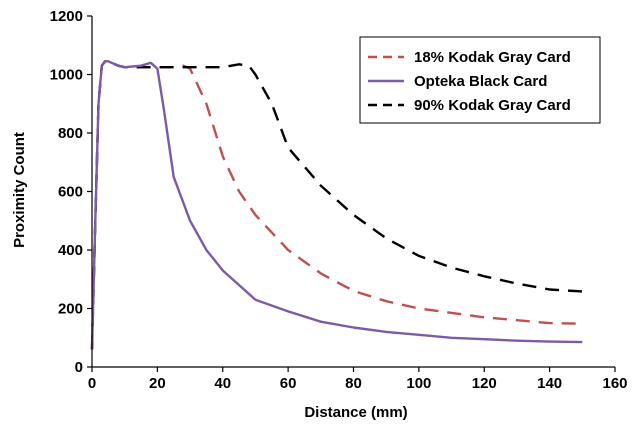  Describe the element at coordinates (549, 383) in the screenshot. I see `x-tick-label: 140` at that location.